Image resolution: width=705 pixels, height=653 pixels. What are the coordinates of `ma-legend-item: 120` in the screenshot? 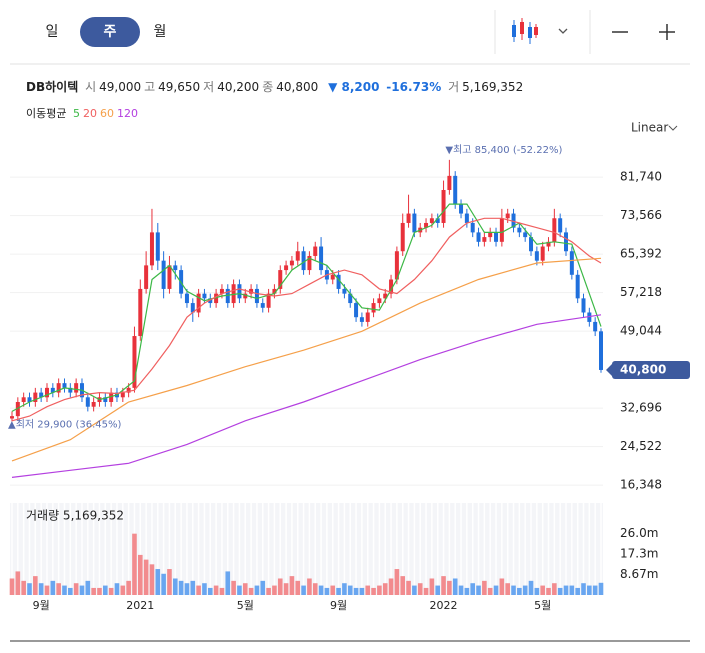 It's located at (127, 113).